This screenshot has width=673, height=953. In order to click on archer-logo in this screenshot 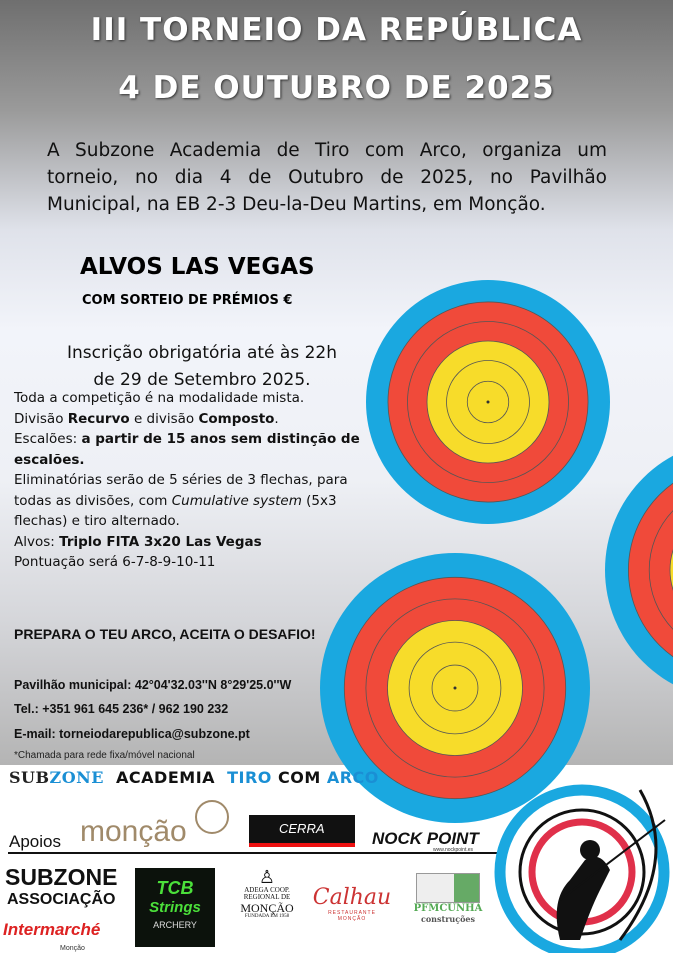, I will do `click(582, 868)`.